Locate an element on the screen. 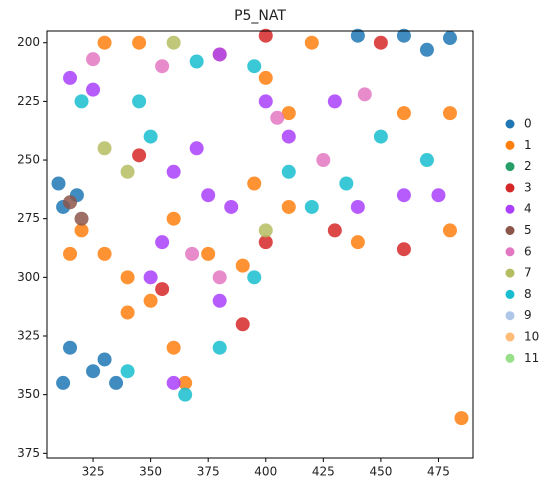 The height and width of the screenshot is (491, 556). legend-label: 8 is located at coordinates (528, 294).